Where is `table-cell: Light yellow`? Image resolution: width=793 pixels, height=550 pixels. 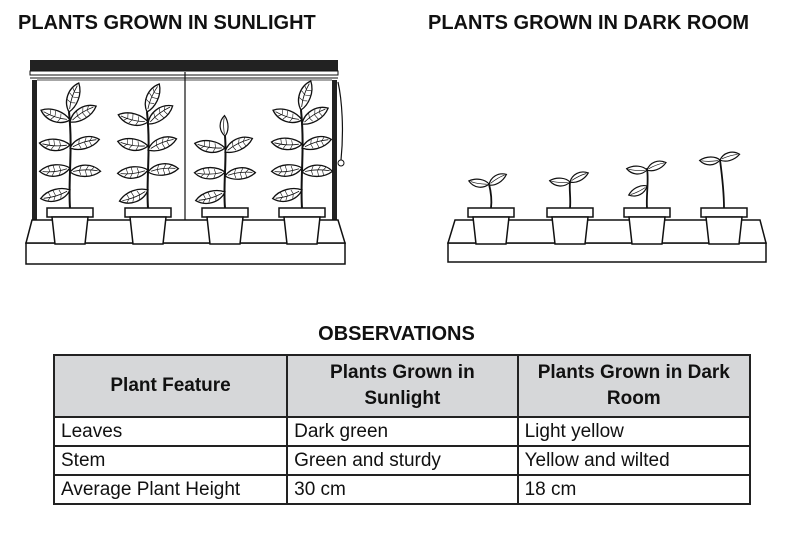
table-cell: Light yellow is located at coordinates (634, 431).